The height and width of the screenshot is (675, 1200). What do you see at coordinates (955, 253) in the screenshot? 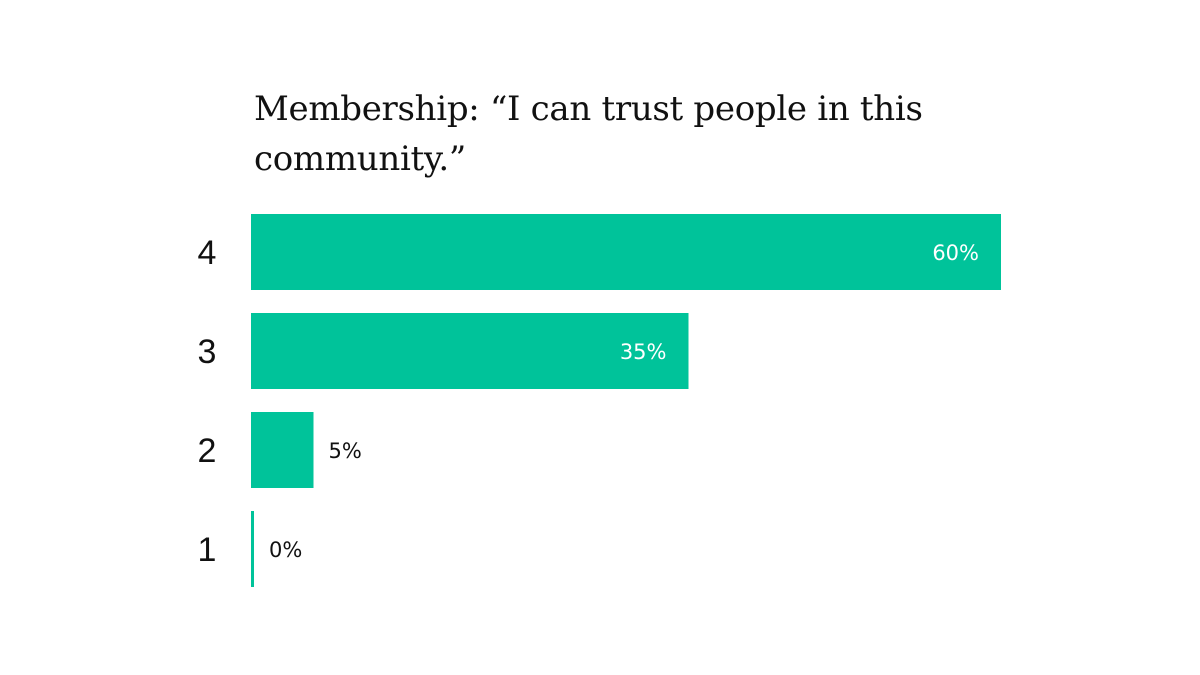
I see `value-label-4: 60%` at bounding box center [955, 253].